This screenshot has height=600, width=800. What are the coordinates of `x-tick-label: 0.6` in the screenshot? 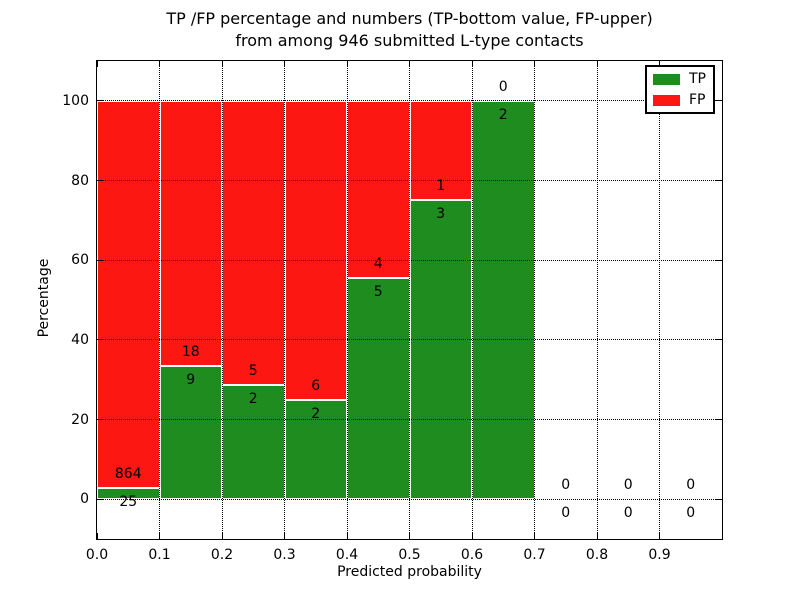 It's located at (472, 555).